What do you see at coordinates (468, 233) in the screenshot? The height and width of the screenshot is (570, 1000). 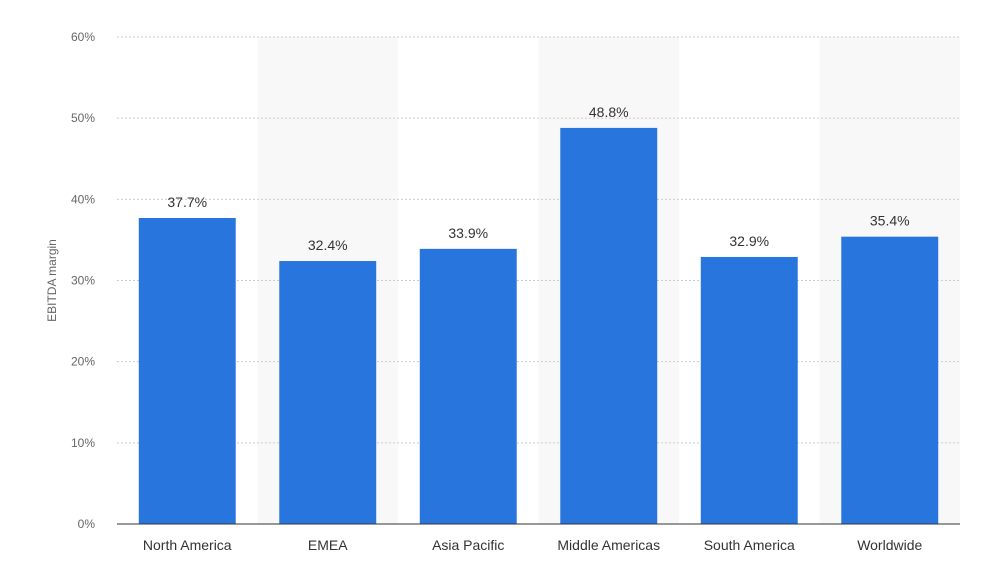 I see `data-label: 33.9%` at bounding box center [468, 233].